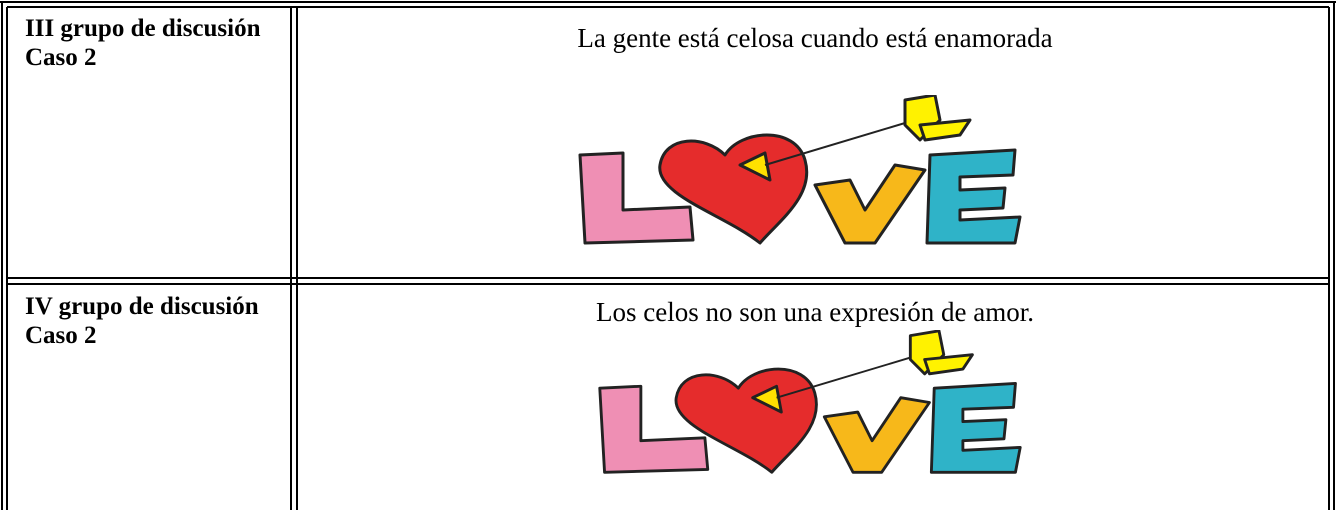 This screenshot has height=510, width=1336. Describe the element at coordinates (143, 28) in the screenshot. I see `group-name: III grupo de discusión` at that location.